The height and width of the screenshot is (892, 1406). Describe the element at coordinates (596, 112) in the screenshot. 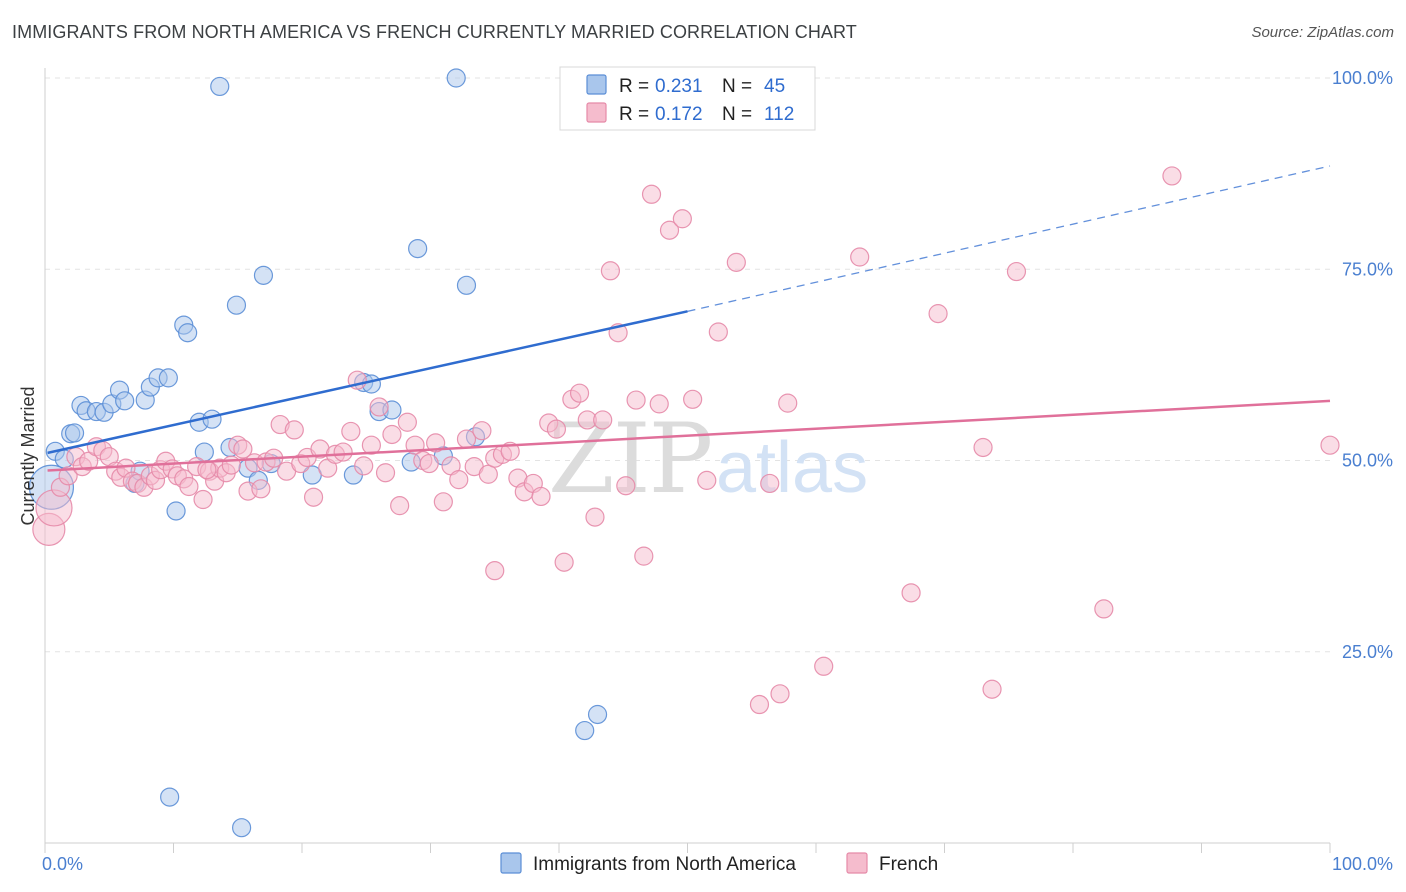

I see `legend-swatch-french` at that location.